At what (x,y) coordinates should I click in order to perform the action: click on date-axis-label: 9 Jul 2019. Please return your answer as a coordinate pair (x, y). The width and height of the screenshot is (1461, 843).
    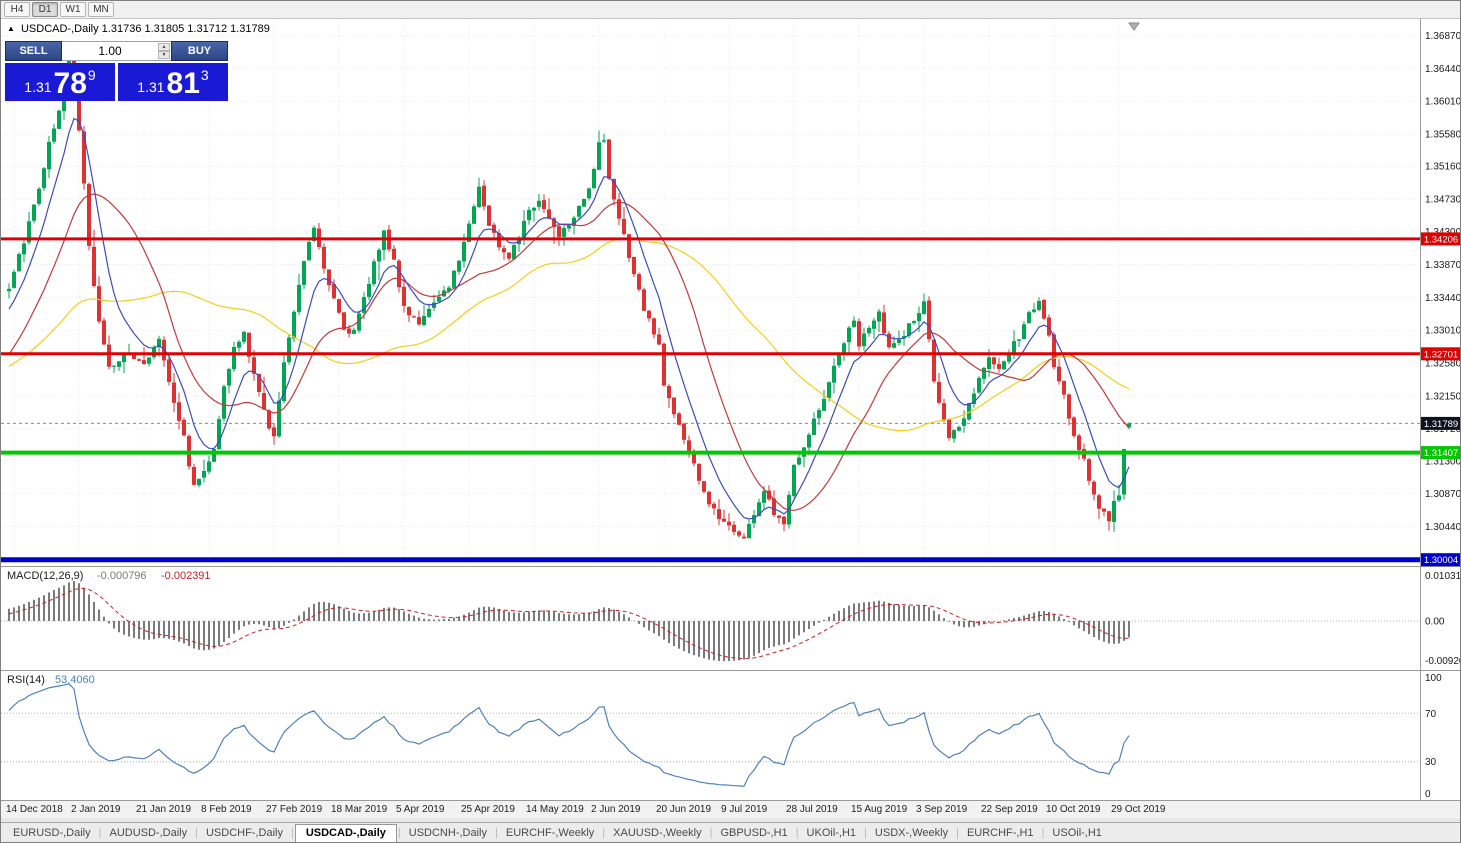
    Looking at the image, I should click on (744, 809).